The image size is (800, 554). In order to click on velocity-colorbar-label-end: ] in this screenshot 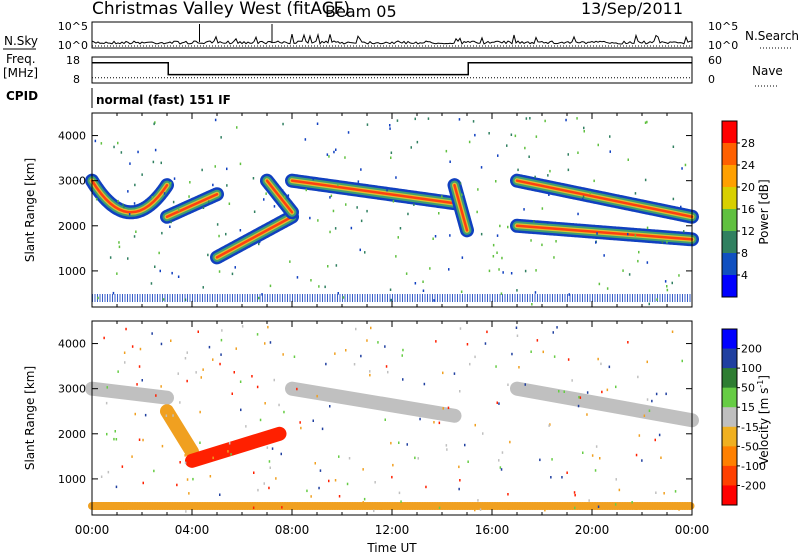, I will do `click(764, 377)`.